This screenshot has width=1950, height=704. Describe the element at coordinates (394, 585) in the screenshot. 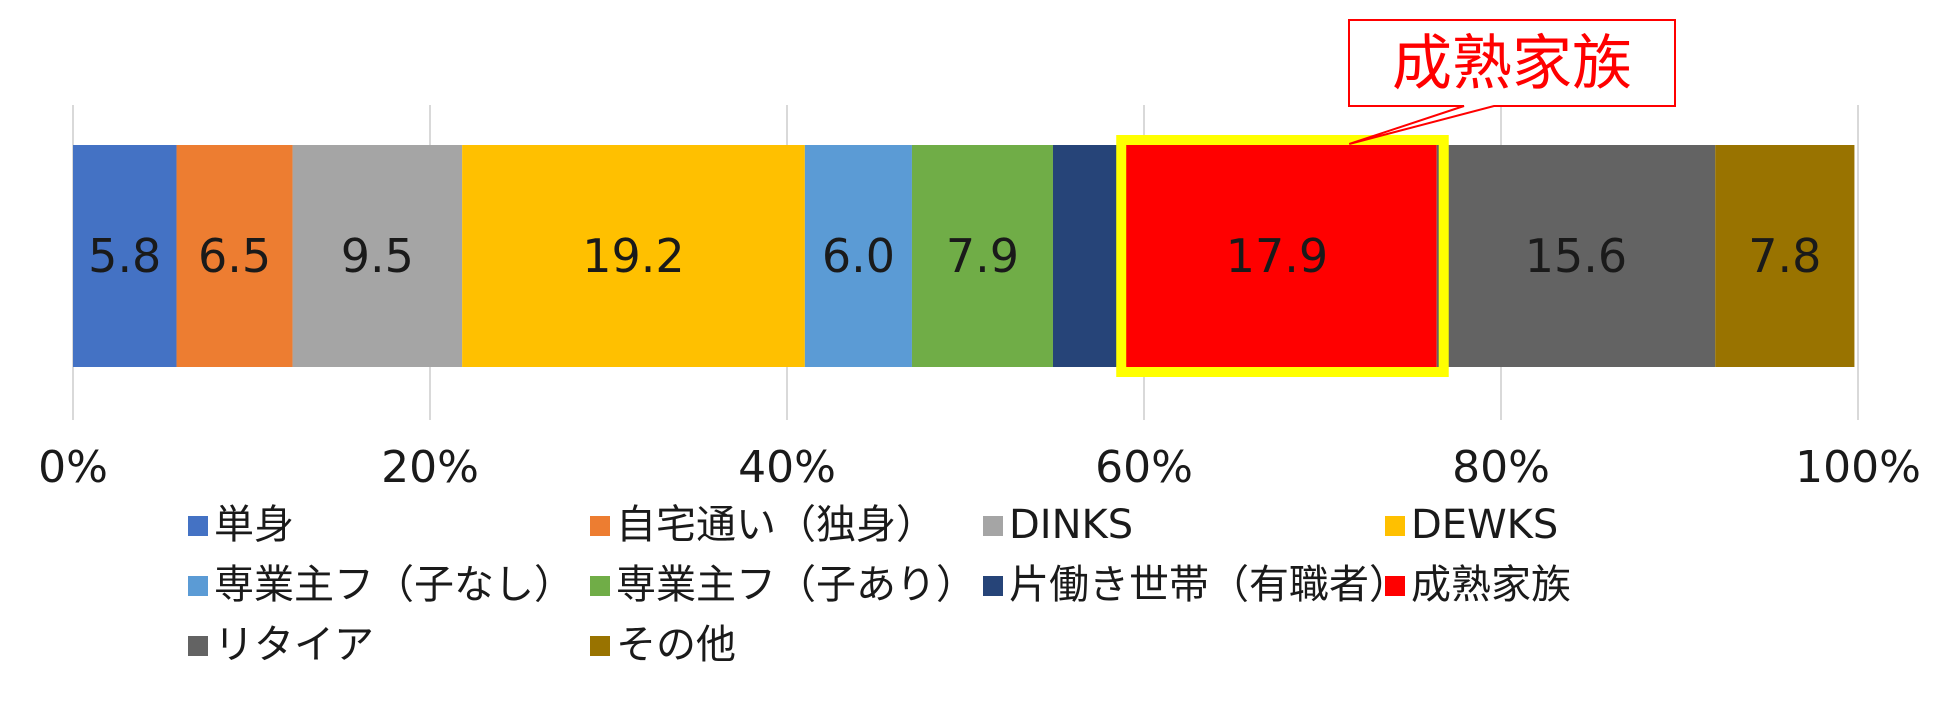

I see `legend-label: 専業主フ（子なし）` at that location.